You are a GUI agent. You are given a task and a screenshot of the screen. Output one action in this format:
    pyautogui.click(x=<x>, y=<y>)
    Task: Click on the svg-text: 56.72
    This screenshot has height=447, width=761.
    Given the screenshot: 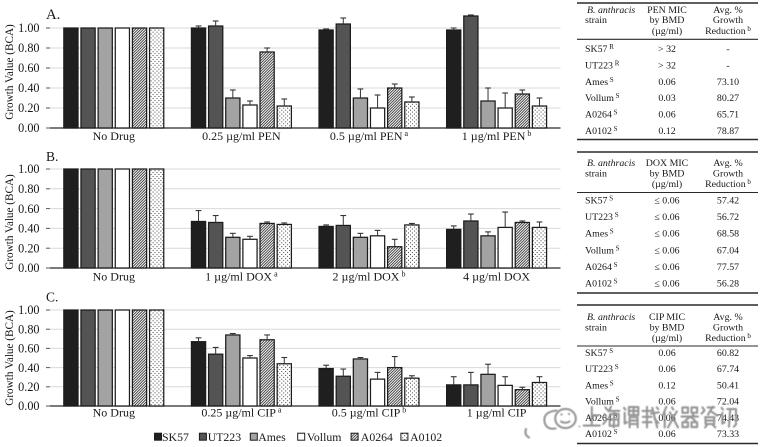 What is the action you would take?
    pyautogui.click(x=728, y=217)
    